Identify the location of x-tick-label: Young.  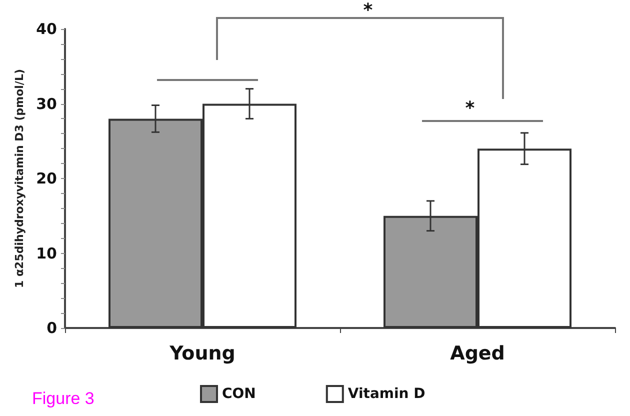
(202, 353).